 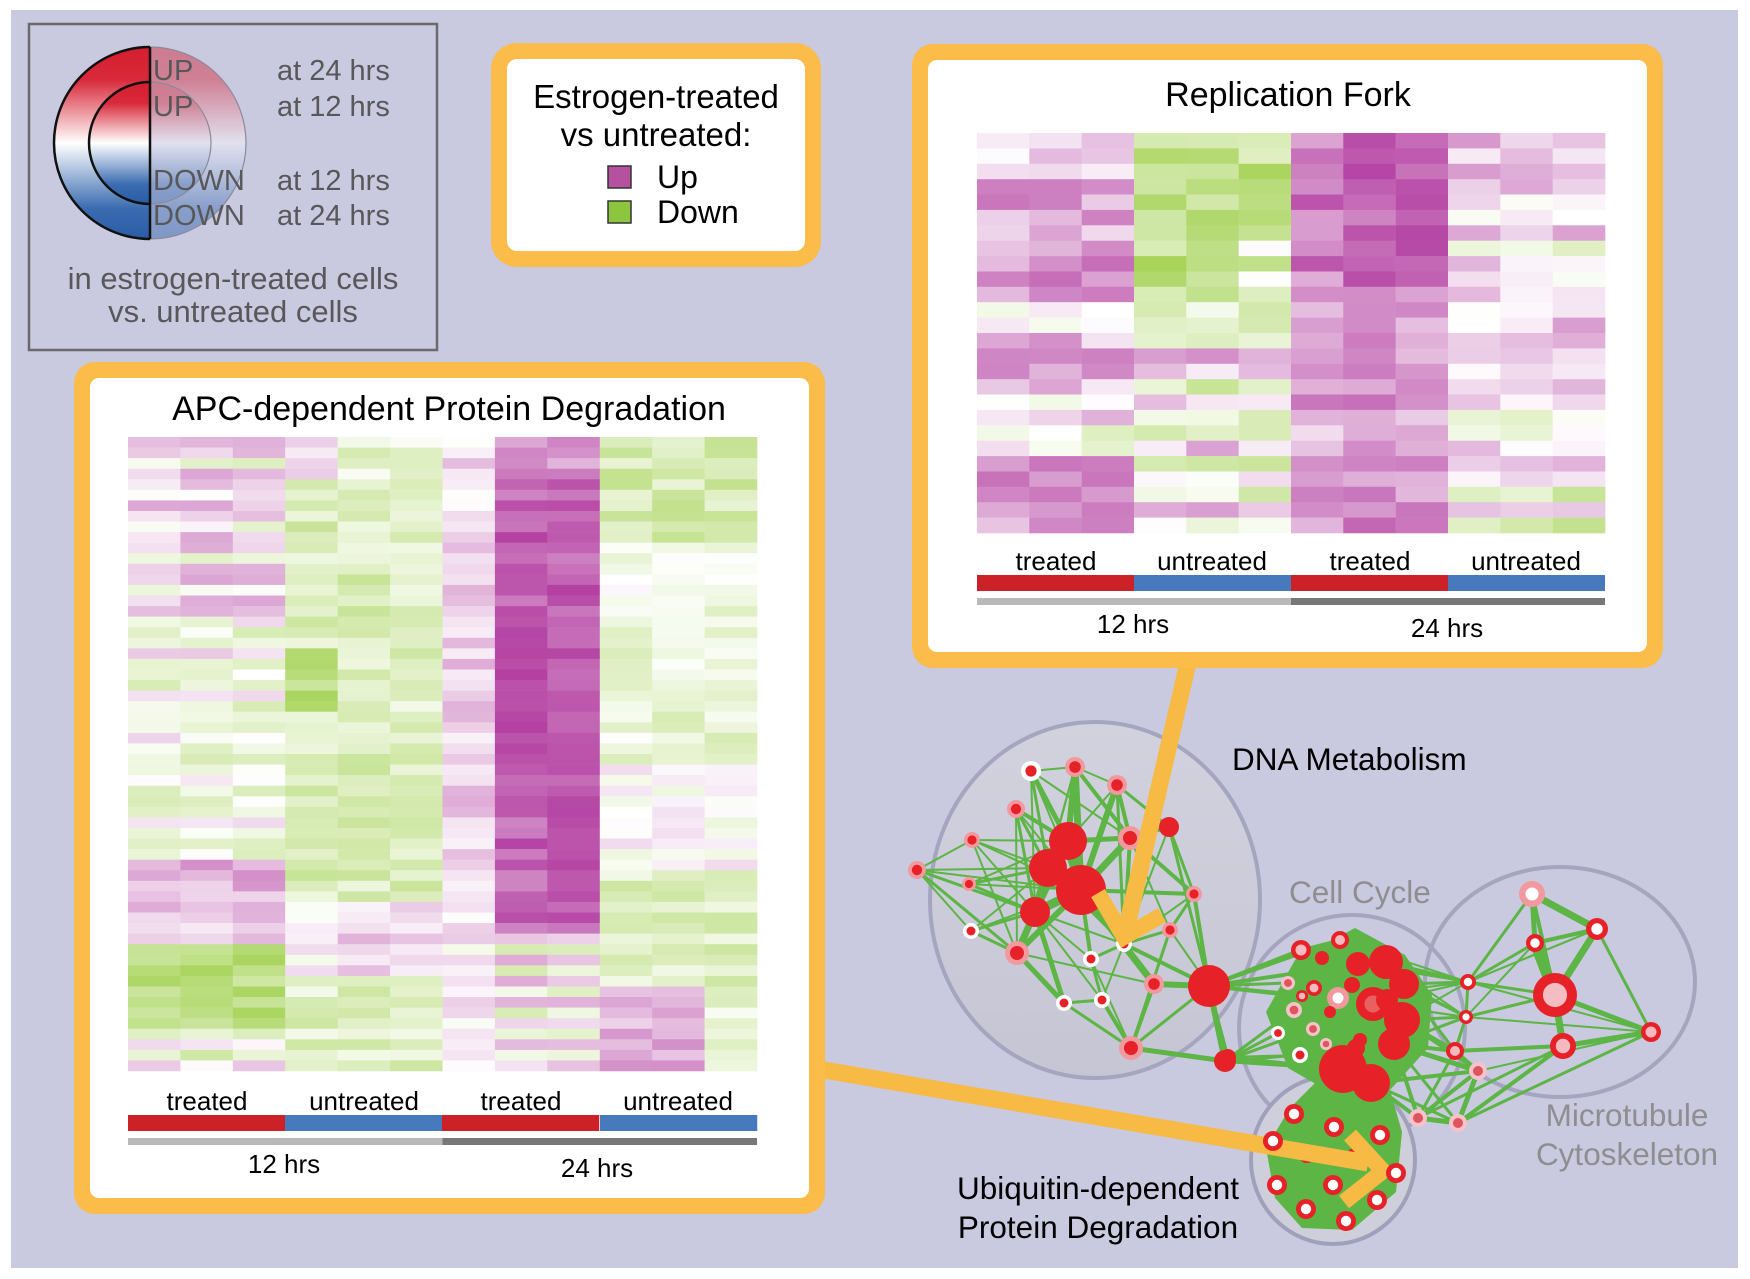 I want to click on svg-text: Microtubule, so click(x=1627, y=1115).